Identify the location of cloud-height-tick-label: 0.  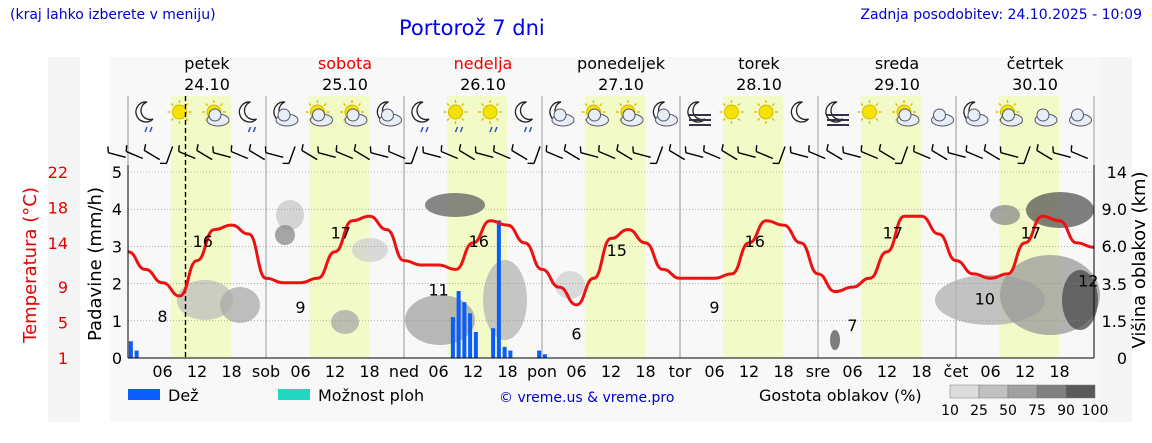
(1122, 358).